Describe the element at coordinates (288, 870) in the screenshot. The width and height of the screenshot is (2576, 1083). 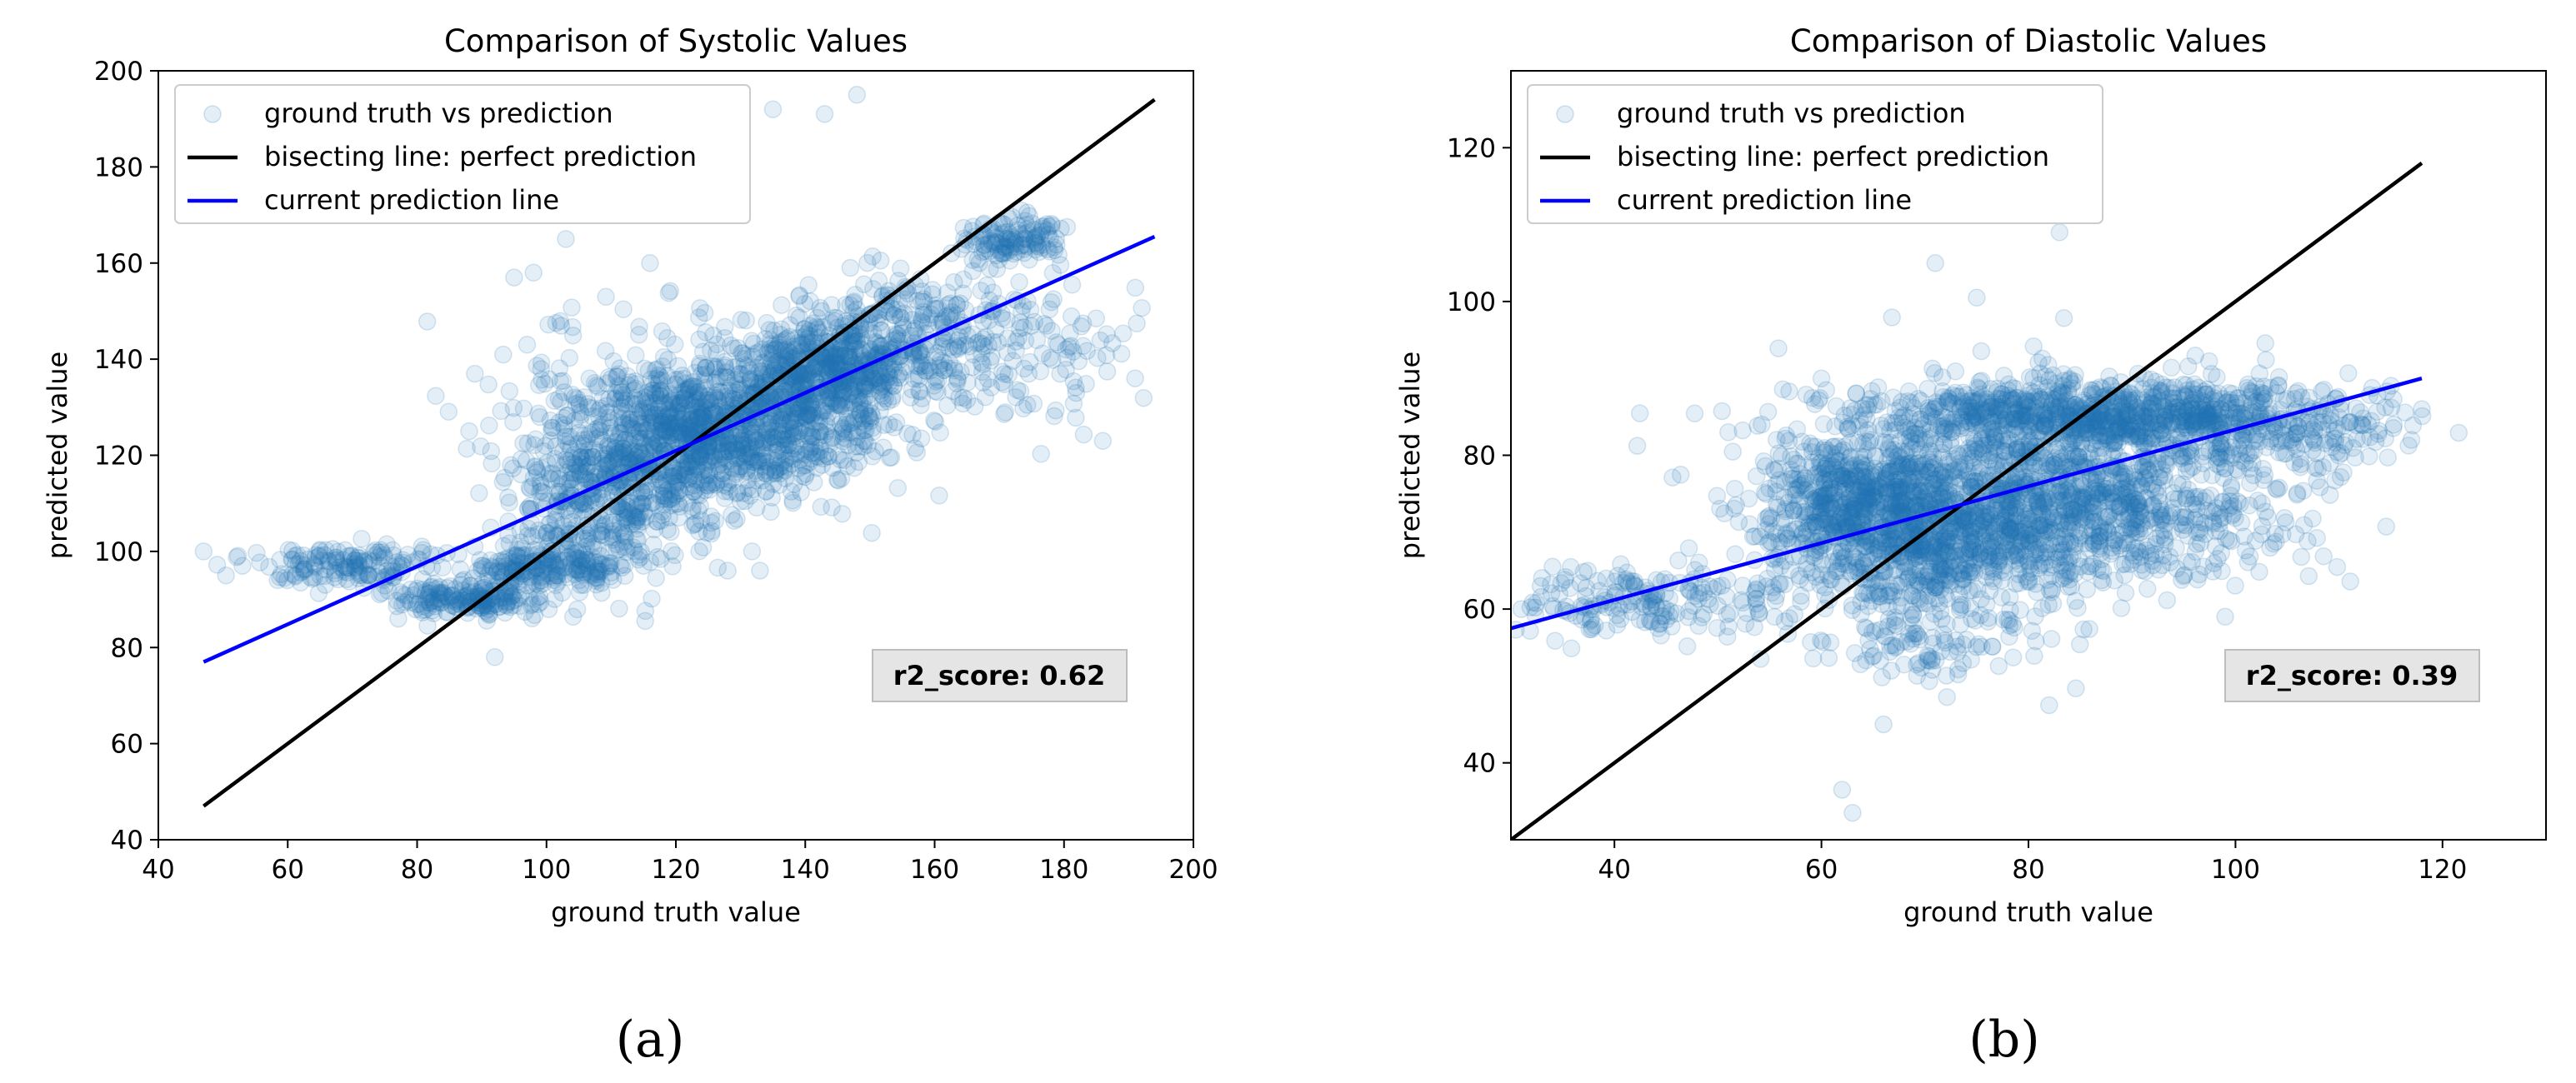
I see `x-tick-label: 60` at that location.